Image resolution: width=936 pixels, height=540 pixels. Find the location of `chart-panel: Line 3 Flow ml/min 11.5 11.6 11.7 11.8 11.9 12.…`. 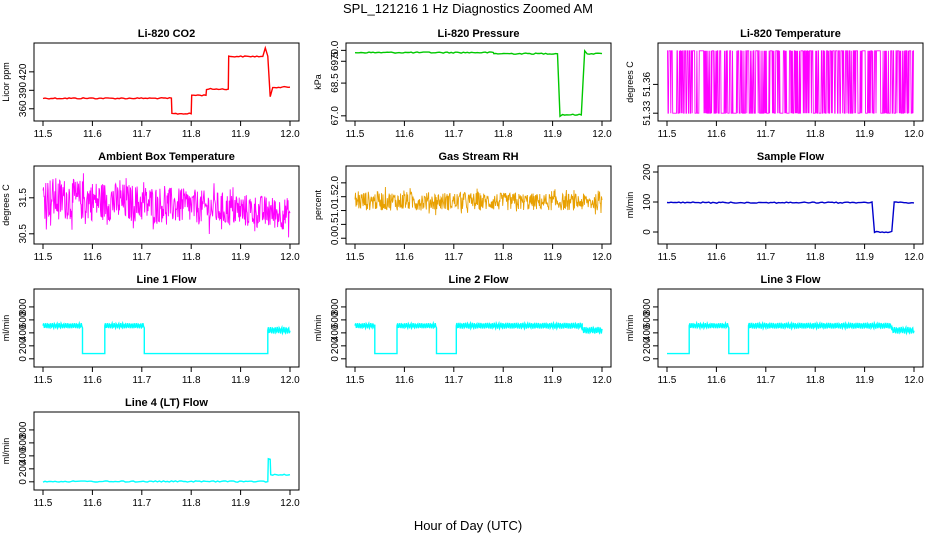

chart-panel: Line 3 Flow ml/min 11.5 11.6 11.7 11.8 11.9 12.… is located at coordinates (774, 330).